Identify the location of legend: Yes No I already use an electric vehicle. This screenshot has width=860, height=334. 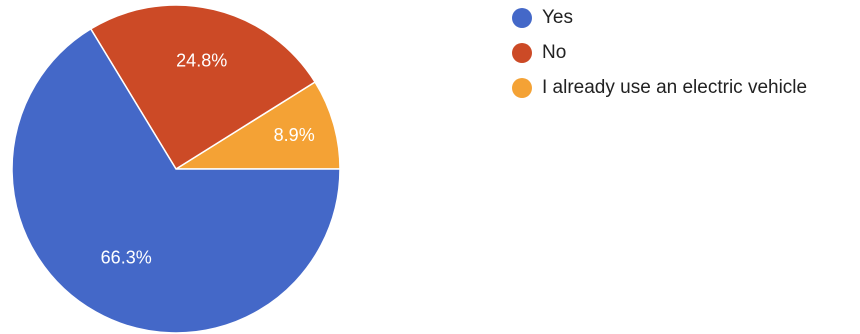
(659, 58).